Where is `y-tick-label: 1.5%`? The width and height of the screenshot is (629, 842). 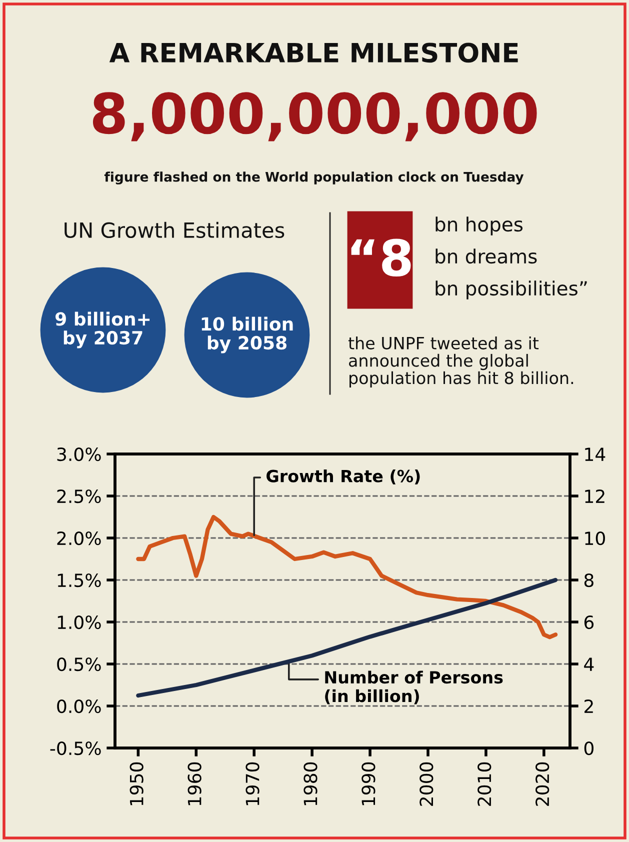
y-tick-label: 1.5% is located at coordinates (79, 580).